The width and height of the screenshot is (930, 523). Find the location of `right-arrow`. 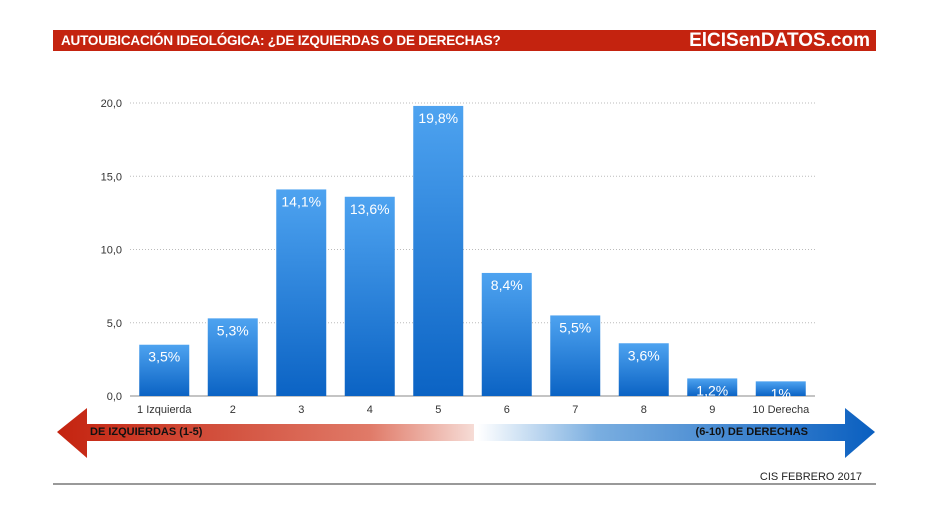

right-arrow is located at coordinates (676, 433).